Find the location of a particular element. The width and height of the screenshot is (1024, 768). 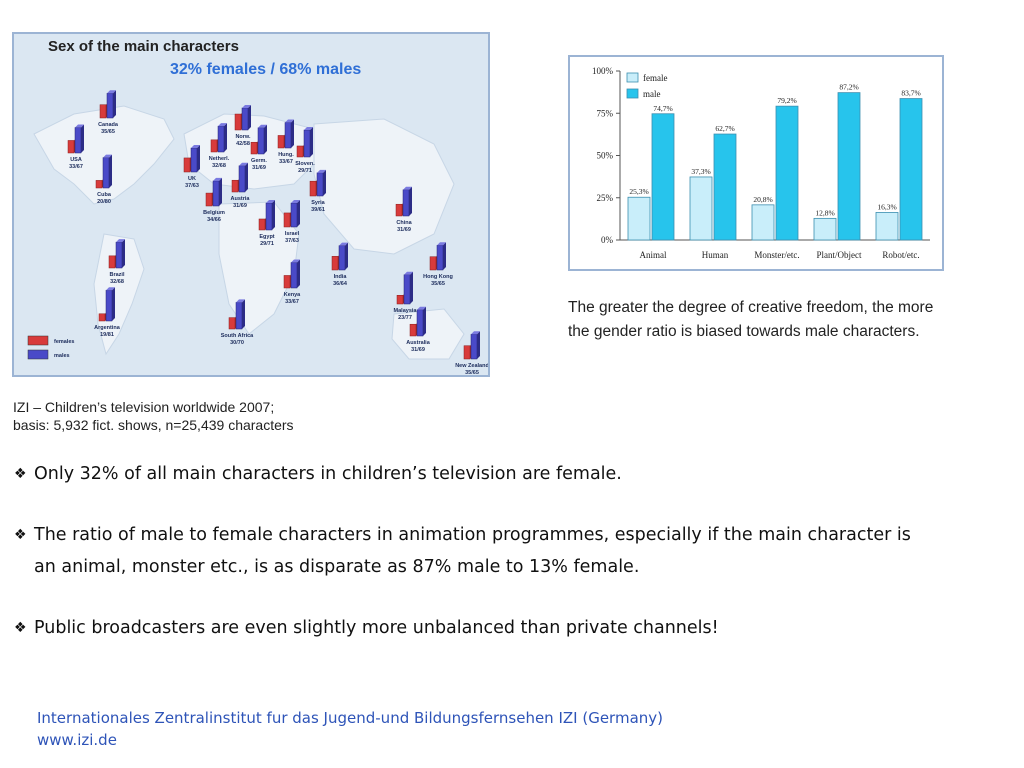

institute-url: www.izi.de is located at coordinates (77, 740).